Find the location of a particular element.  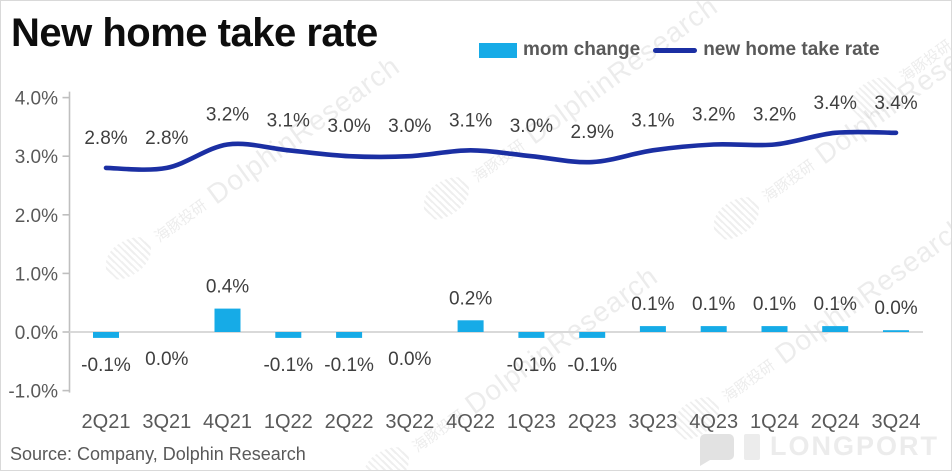

y-tick-label: 4.0% is located at coordinates (36, 99).